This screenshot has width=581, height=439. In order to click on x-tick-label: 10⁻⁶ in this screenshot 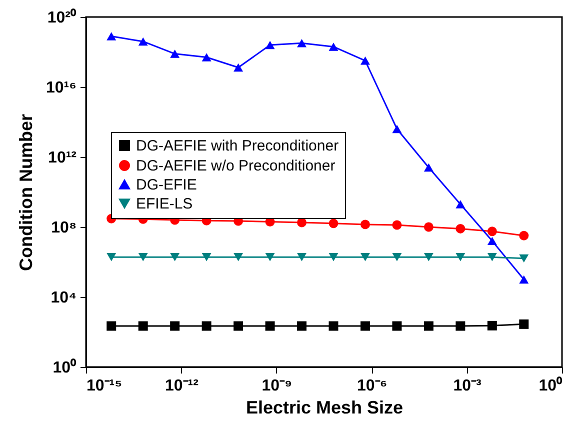, I will do `click(372, 386)`.